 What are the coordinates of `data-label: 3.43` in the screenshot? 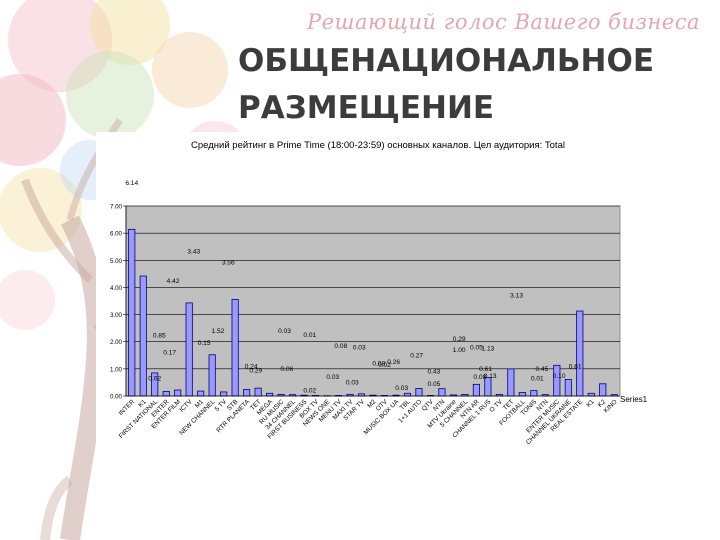 It's located at (193, 252).